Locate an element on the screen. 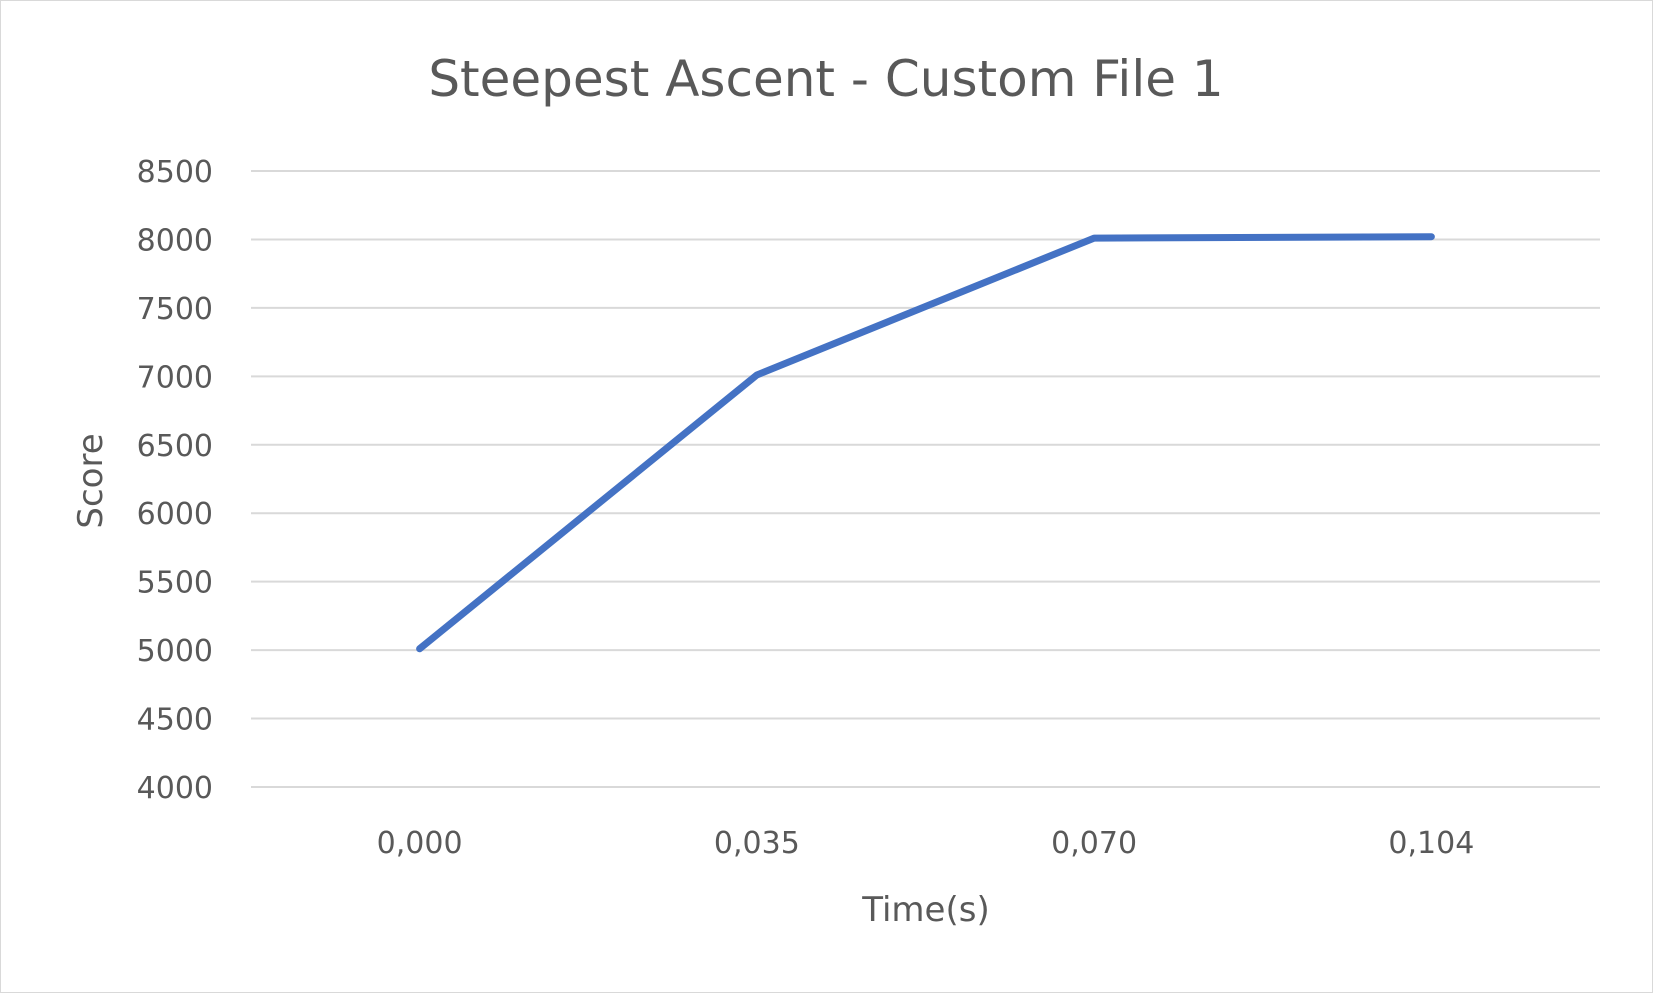  chart-title: Steepest Ascent - Custom File 1 is located at coordinates (825, 79).